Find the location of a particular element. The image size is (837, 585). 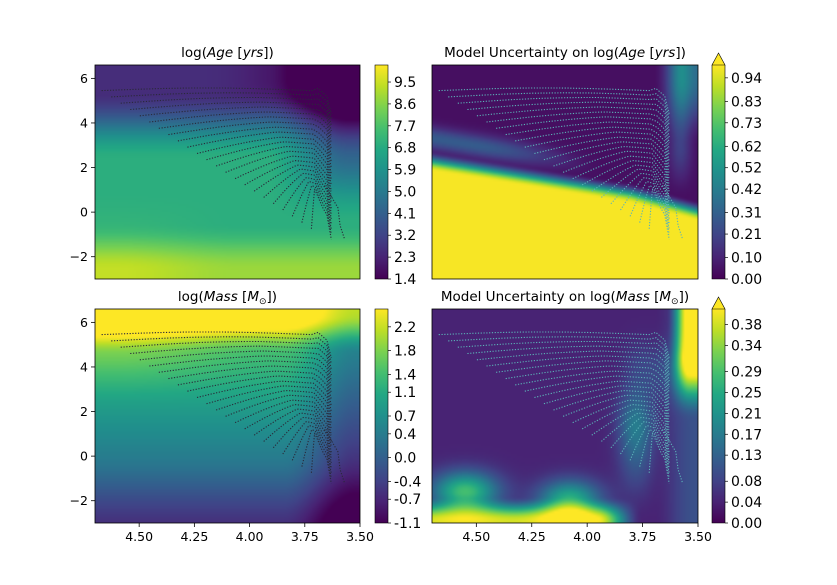

colorbar-tick-label: 0.38 is located at coordinates (746, 326).